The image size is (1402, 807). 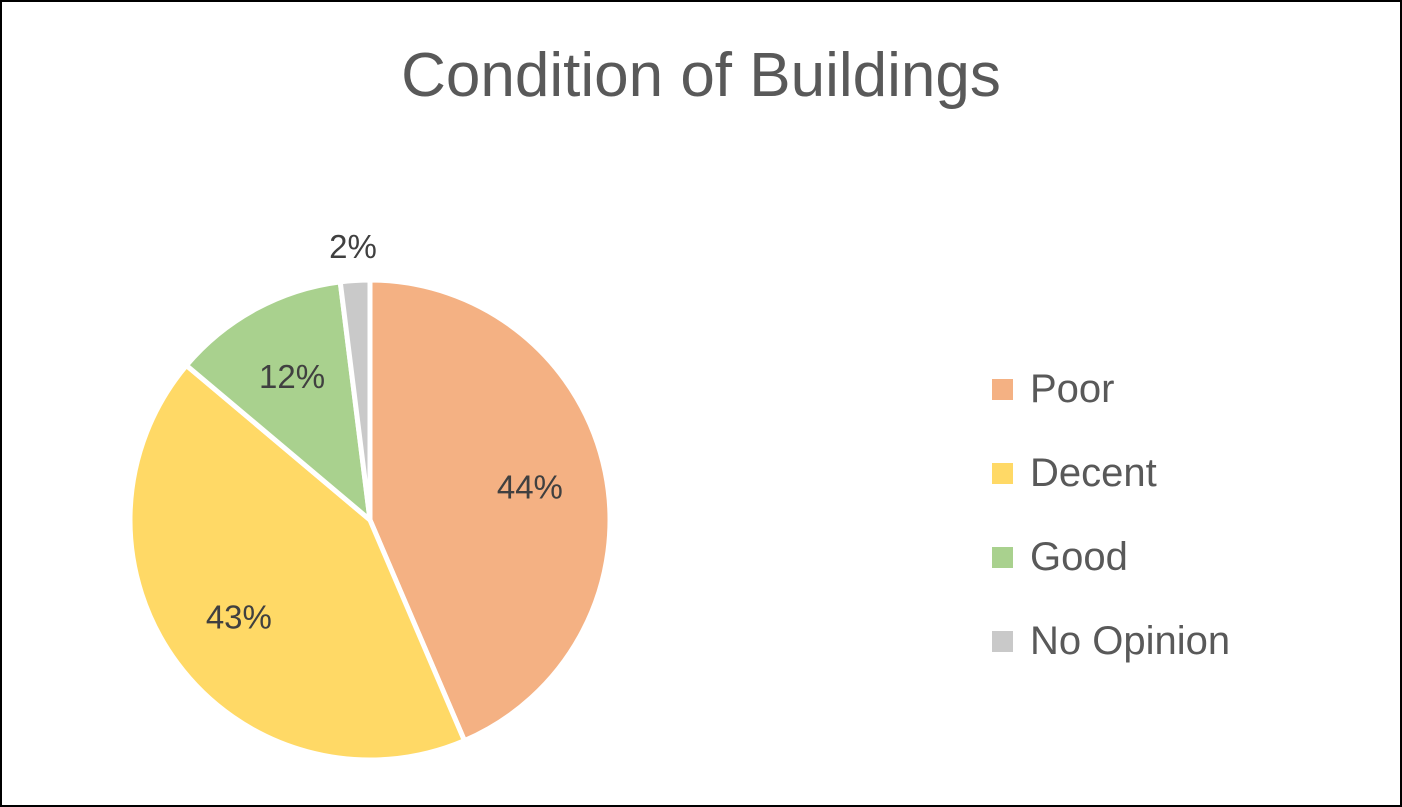 What do you see at coordinates (239, 617) in the screenshot?
I see `data-label-decent: 43%` at bounding box center [239, 617].